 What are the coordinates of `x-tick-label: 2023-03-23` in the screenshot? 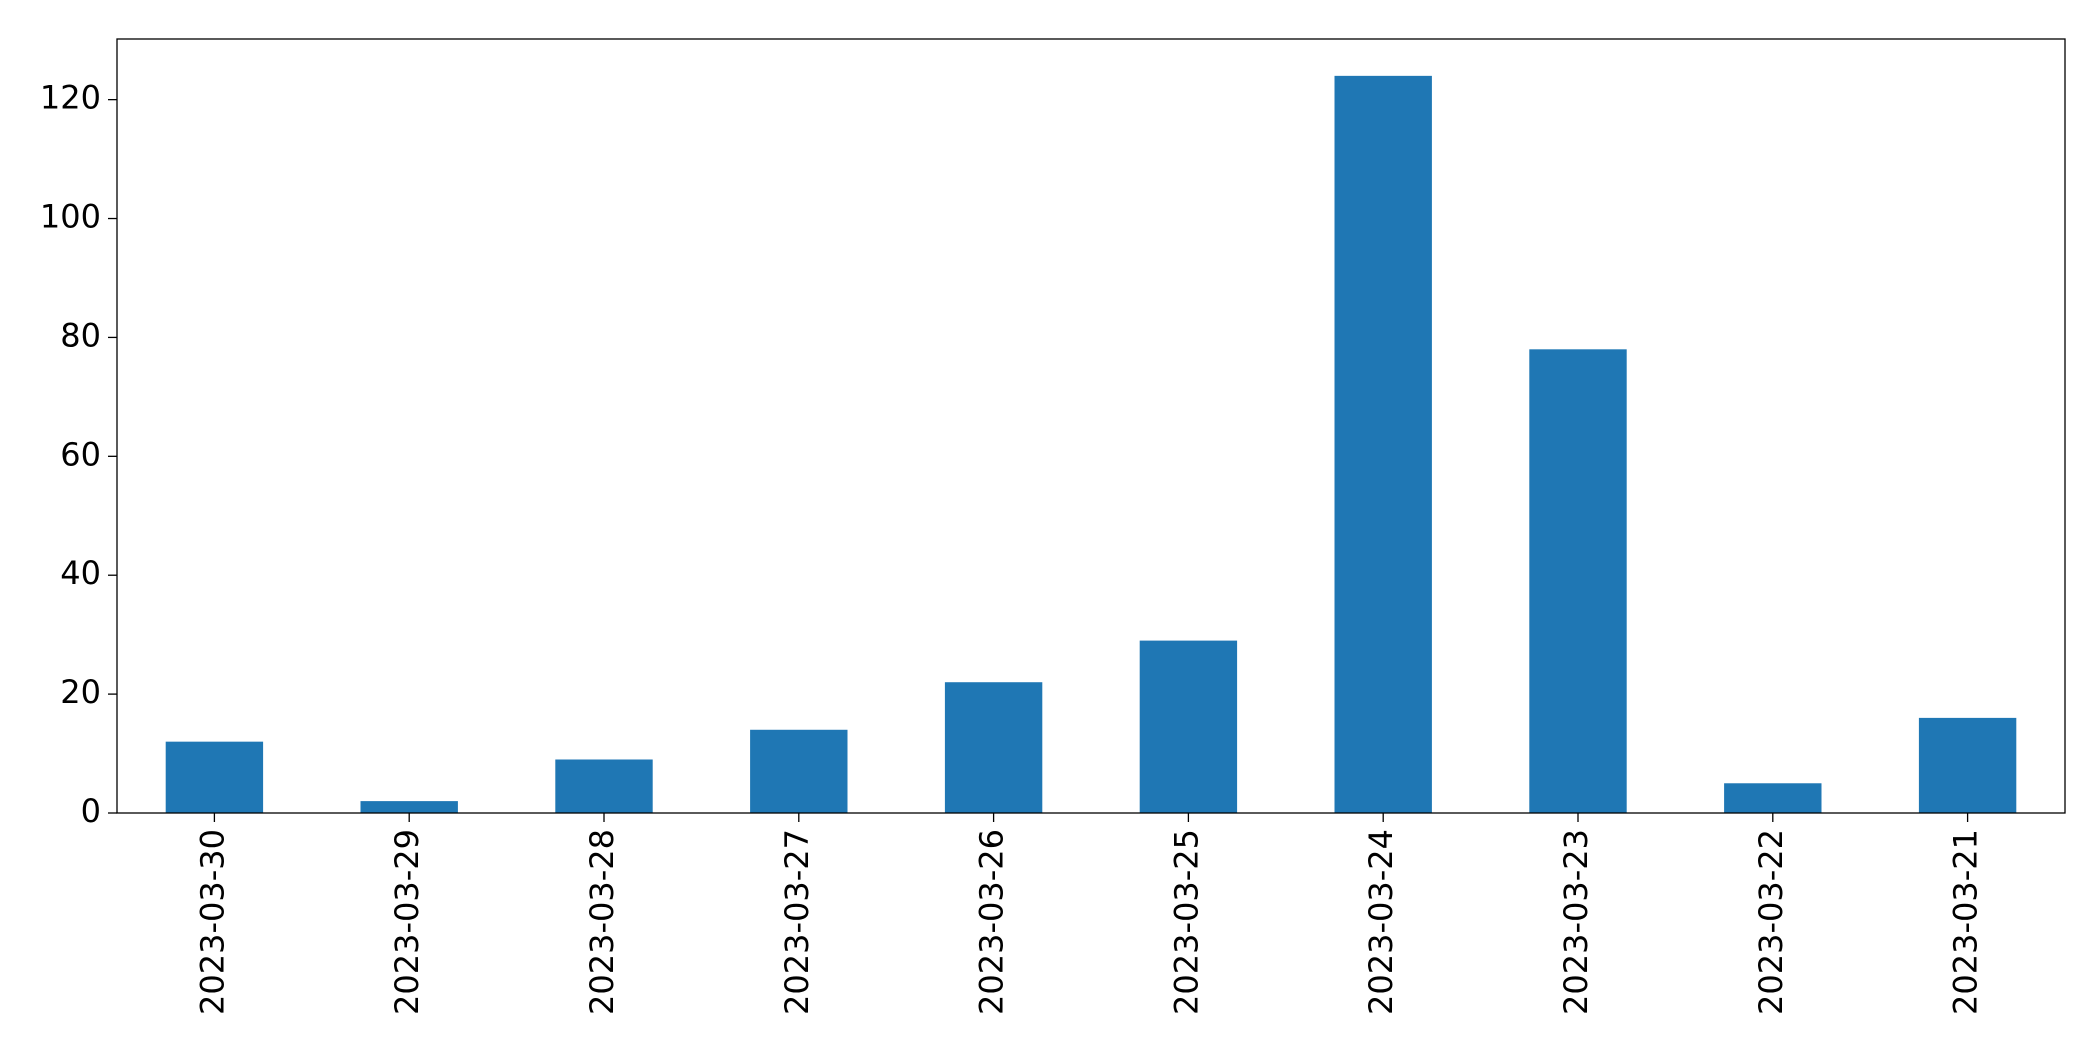 It's located at (1576, 922).